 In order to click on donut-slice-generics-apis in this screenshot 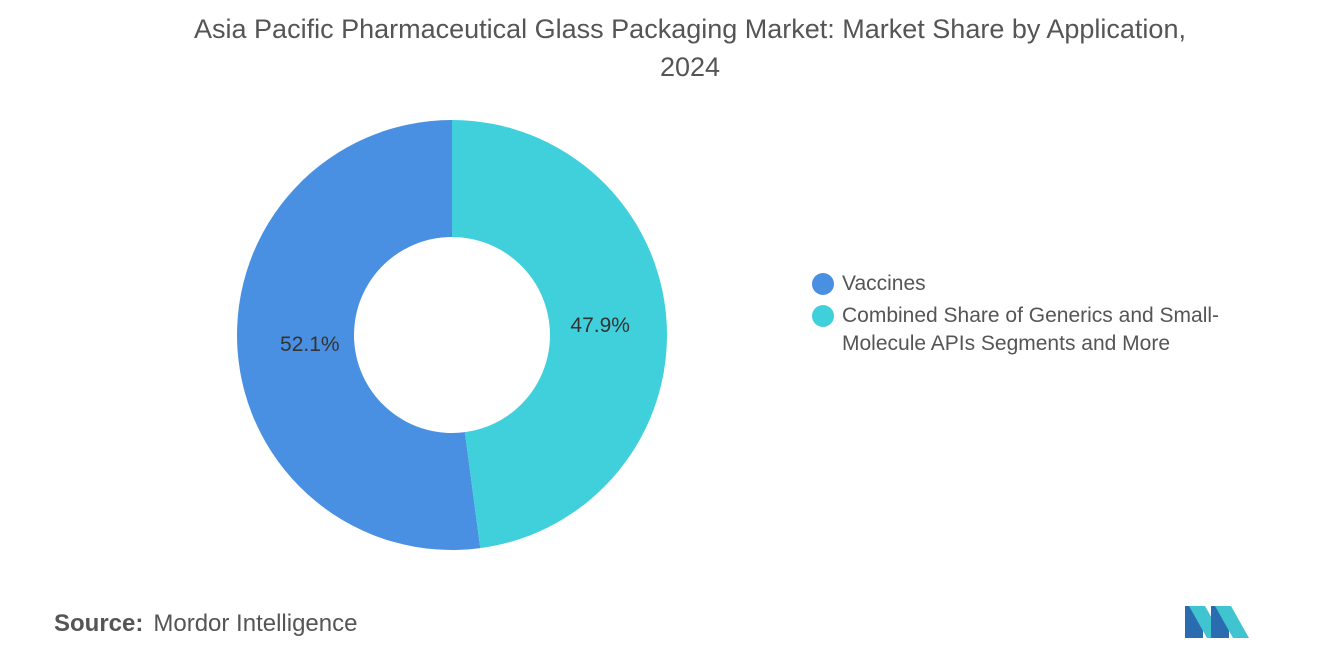, I will do `click(560, 334)`.